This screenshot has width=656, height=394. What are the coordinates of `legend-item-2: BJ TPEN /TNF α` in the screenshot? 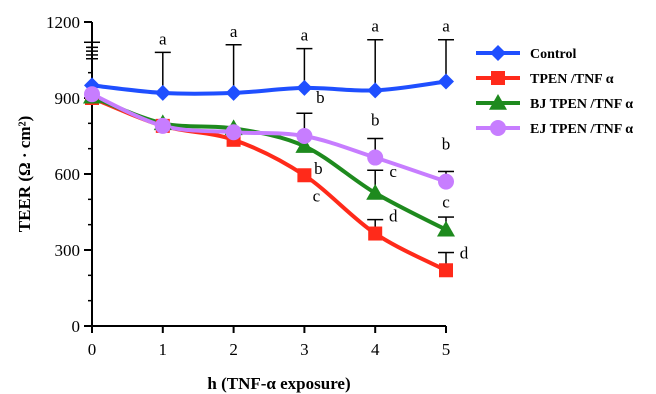 It's located at (554, 103).